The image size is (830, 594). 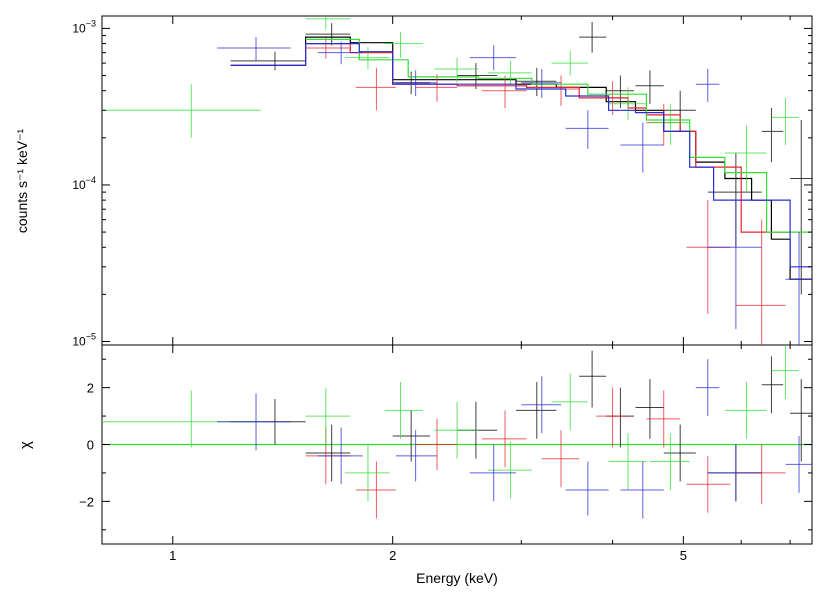 What do you see at coordinates (86, 501) in the screenshot?
I see `y-bottom-tick-label: −2` at bounding box center [86, 501].